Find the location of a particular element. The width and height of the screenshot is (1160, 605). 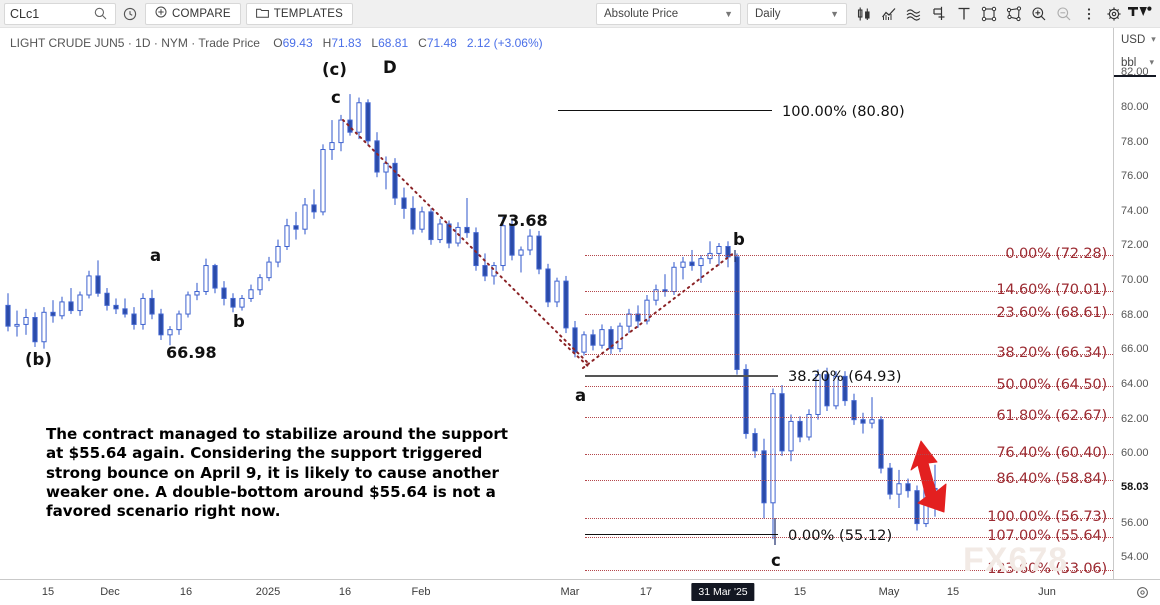

legend-close-value: 71.48 is located at coordinates (441, 43).